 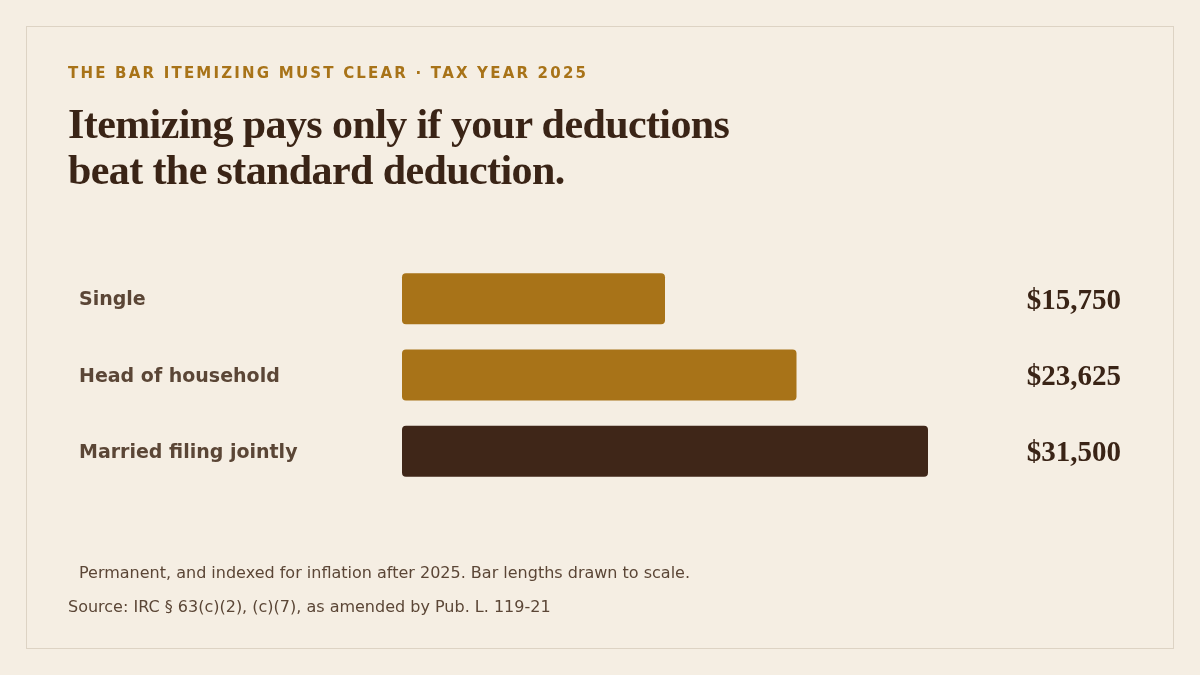 What do you see at coordinates (1073, 451) in the screenshot?
I see `data-label: $31,500` at bounding box center [1073, 451].